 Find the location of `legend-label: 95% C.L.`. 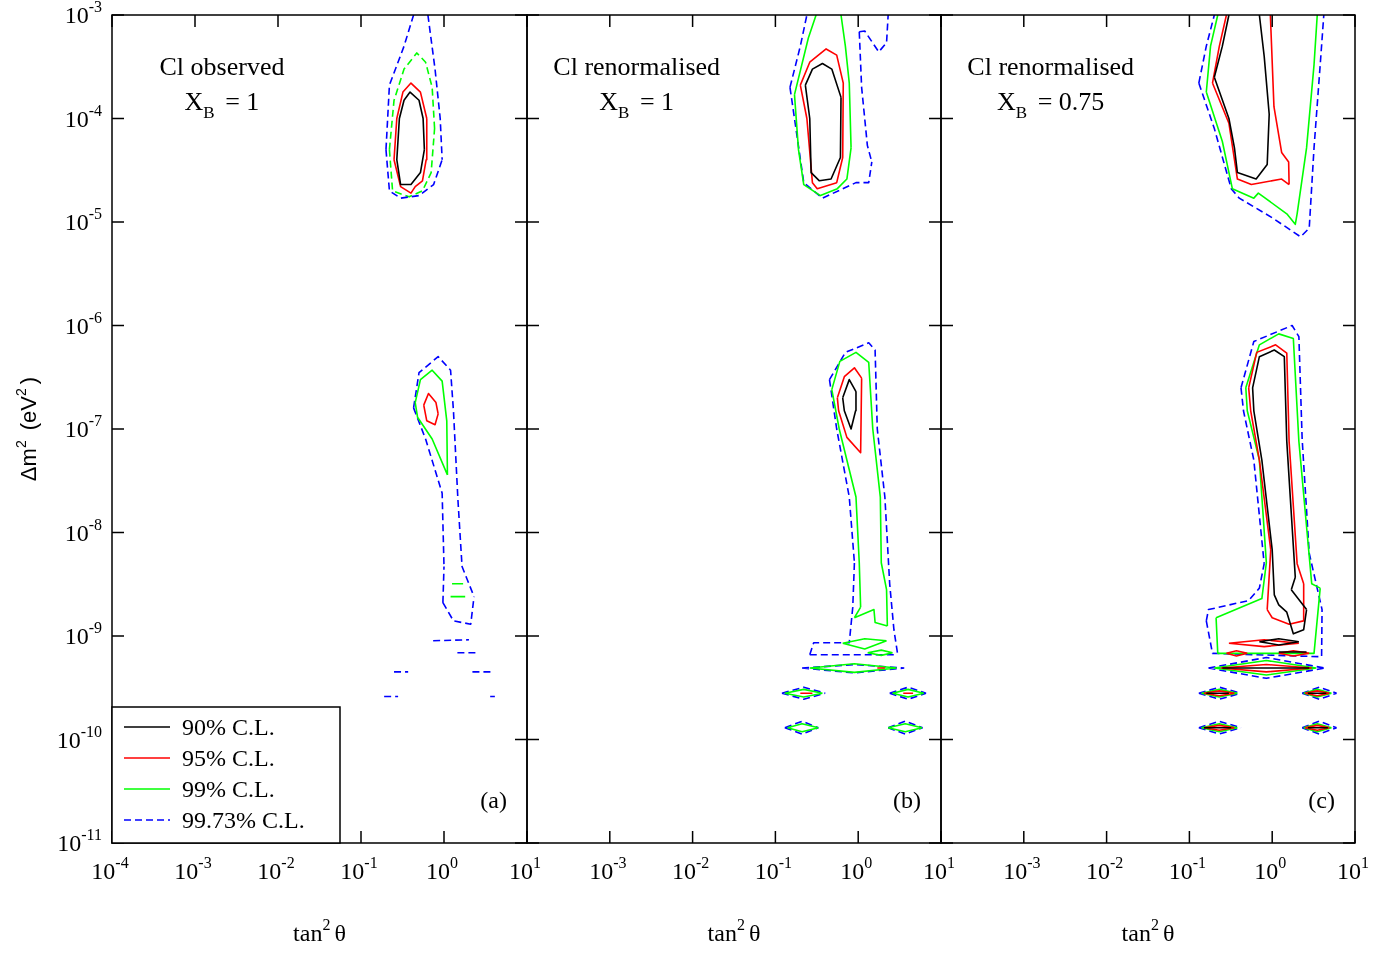

legend-label: 95% C.L. is located at coordinates (228, 758).